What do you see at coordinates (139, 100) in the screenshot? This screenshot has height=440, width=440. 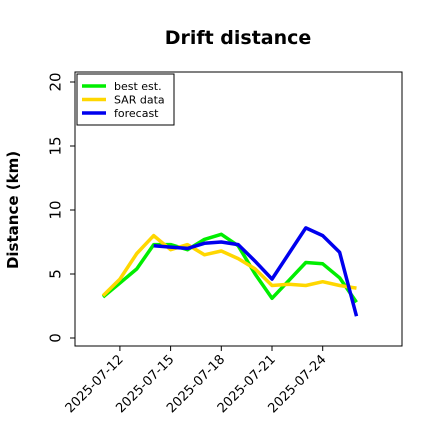 I see `legend-label: SAR data` at bounding box center [139, 100].